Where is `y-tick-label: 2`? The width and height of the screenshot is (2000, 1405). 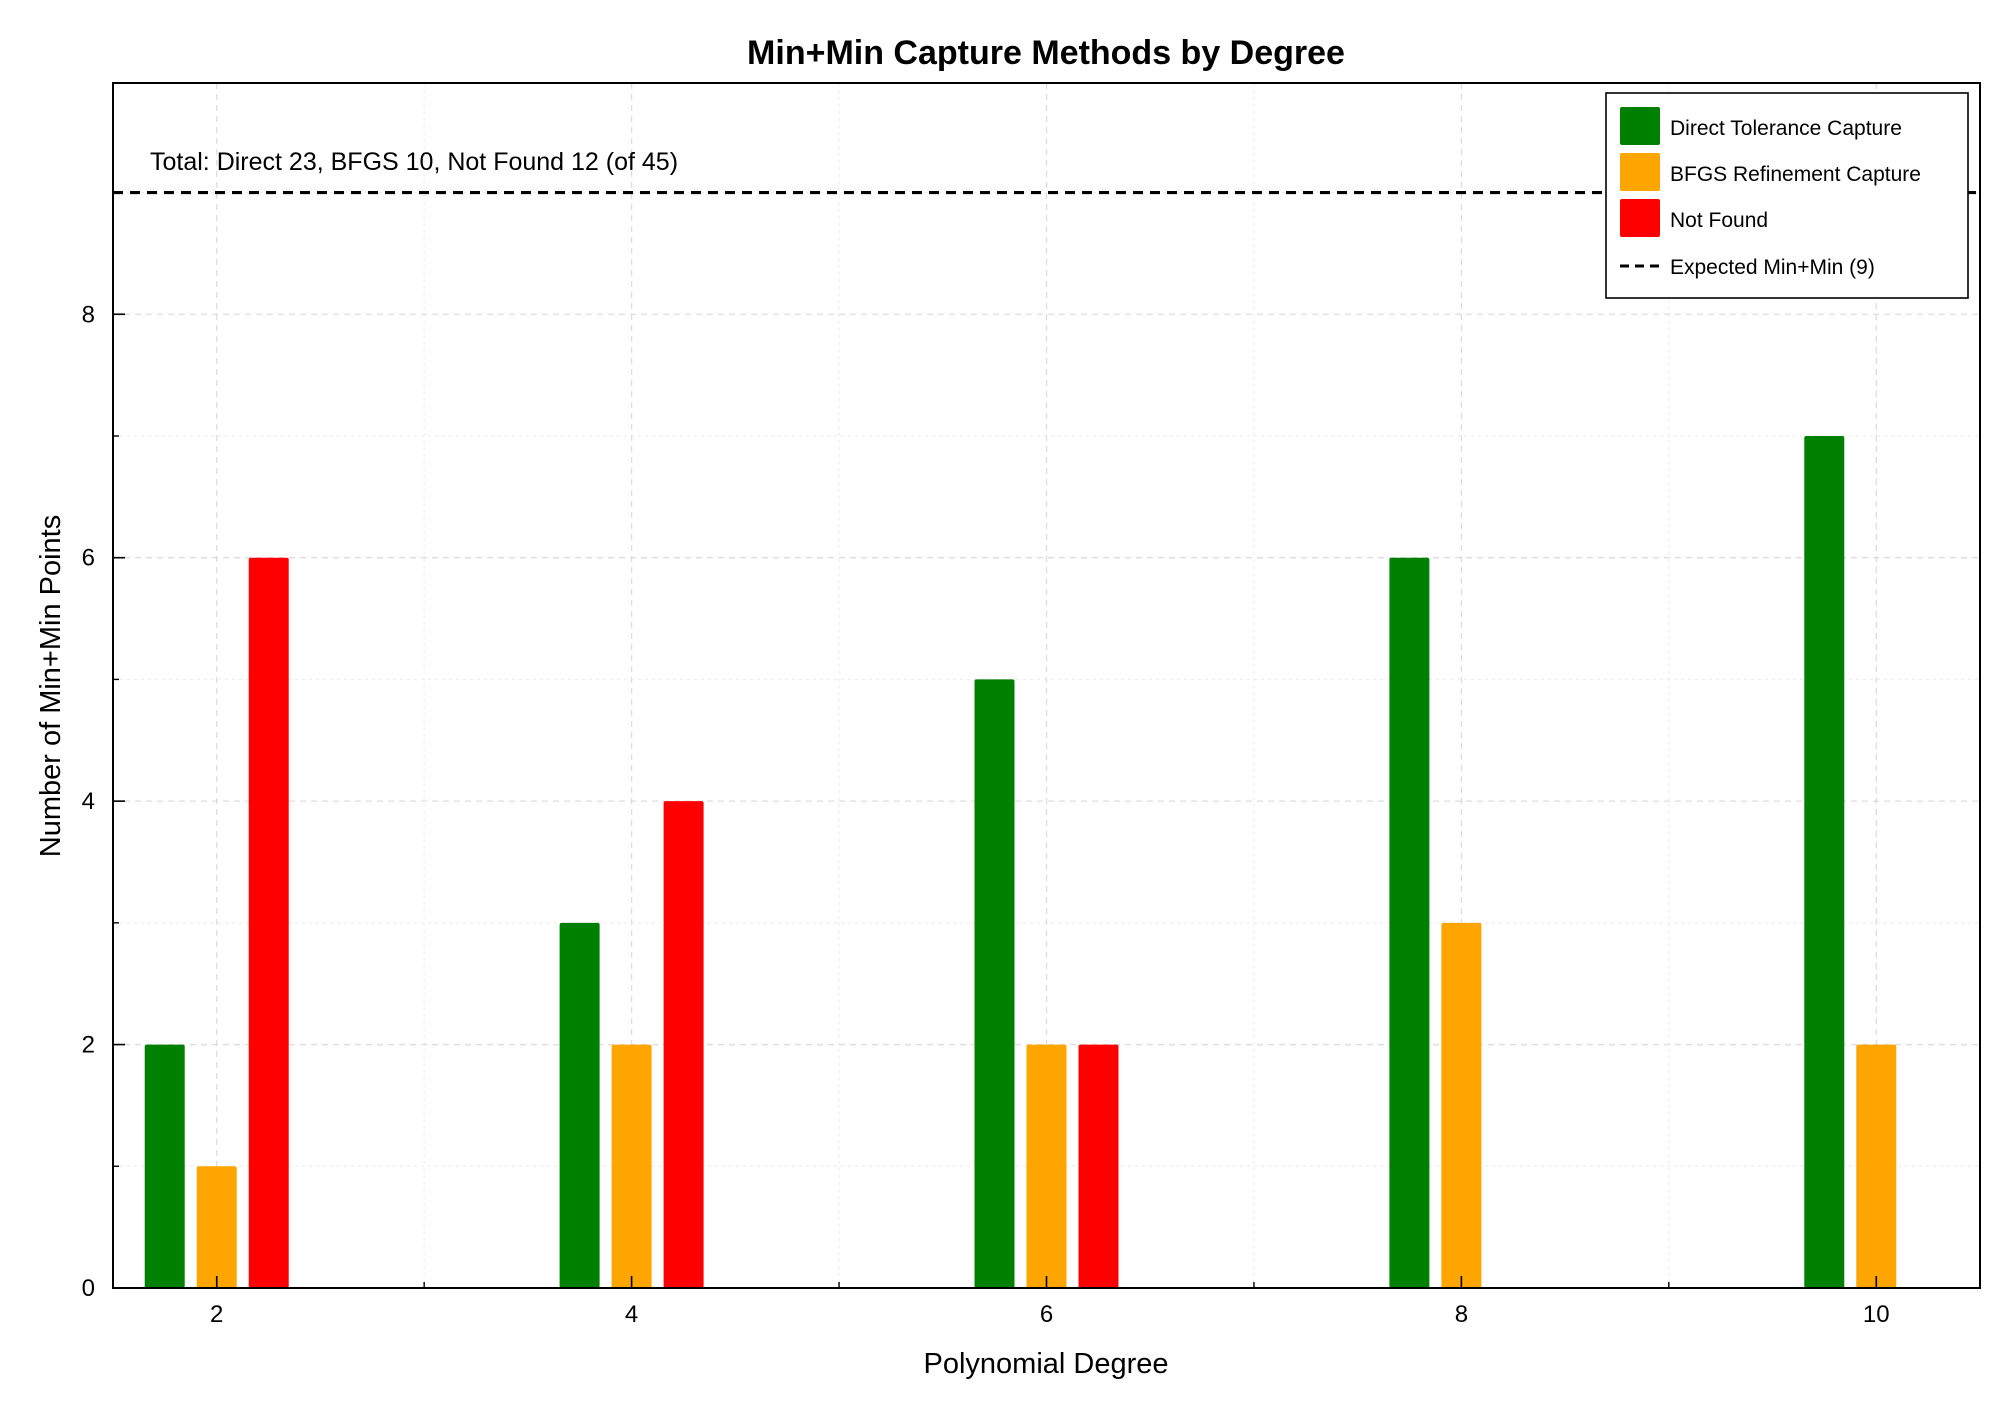
y-tick-label: 2 is located at coordinates (88, 1045).